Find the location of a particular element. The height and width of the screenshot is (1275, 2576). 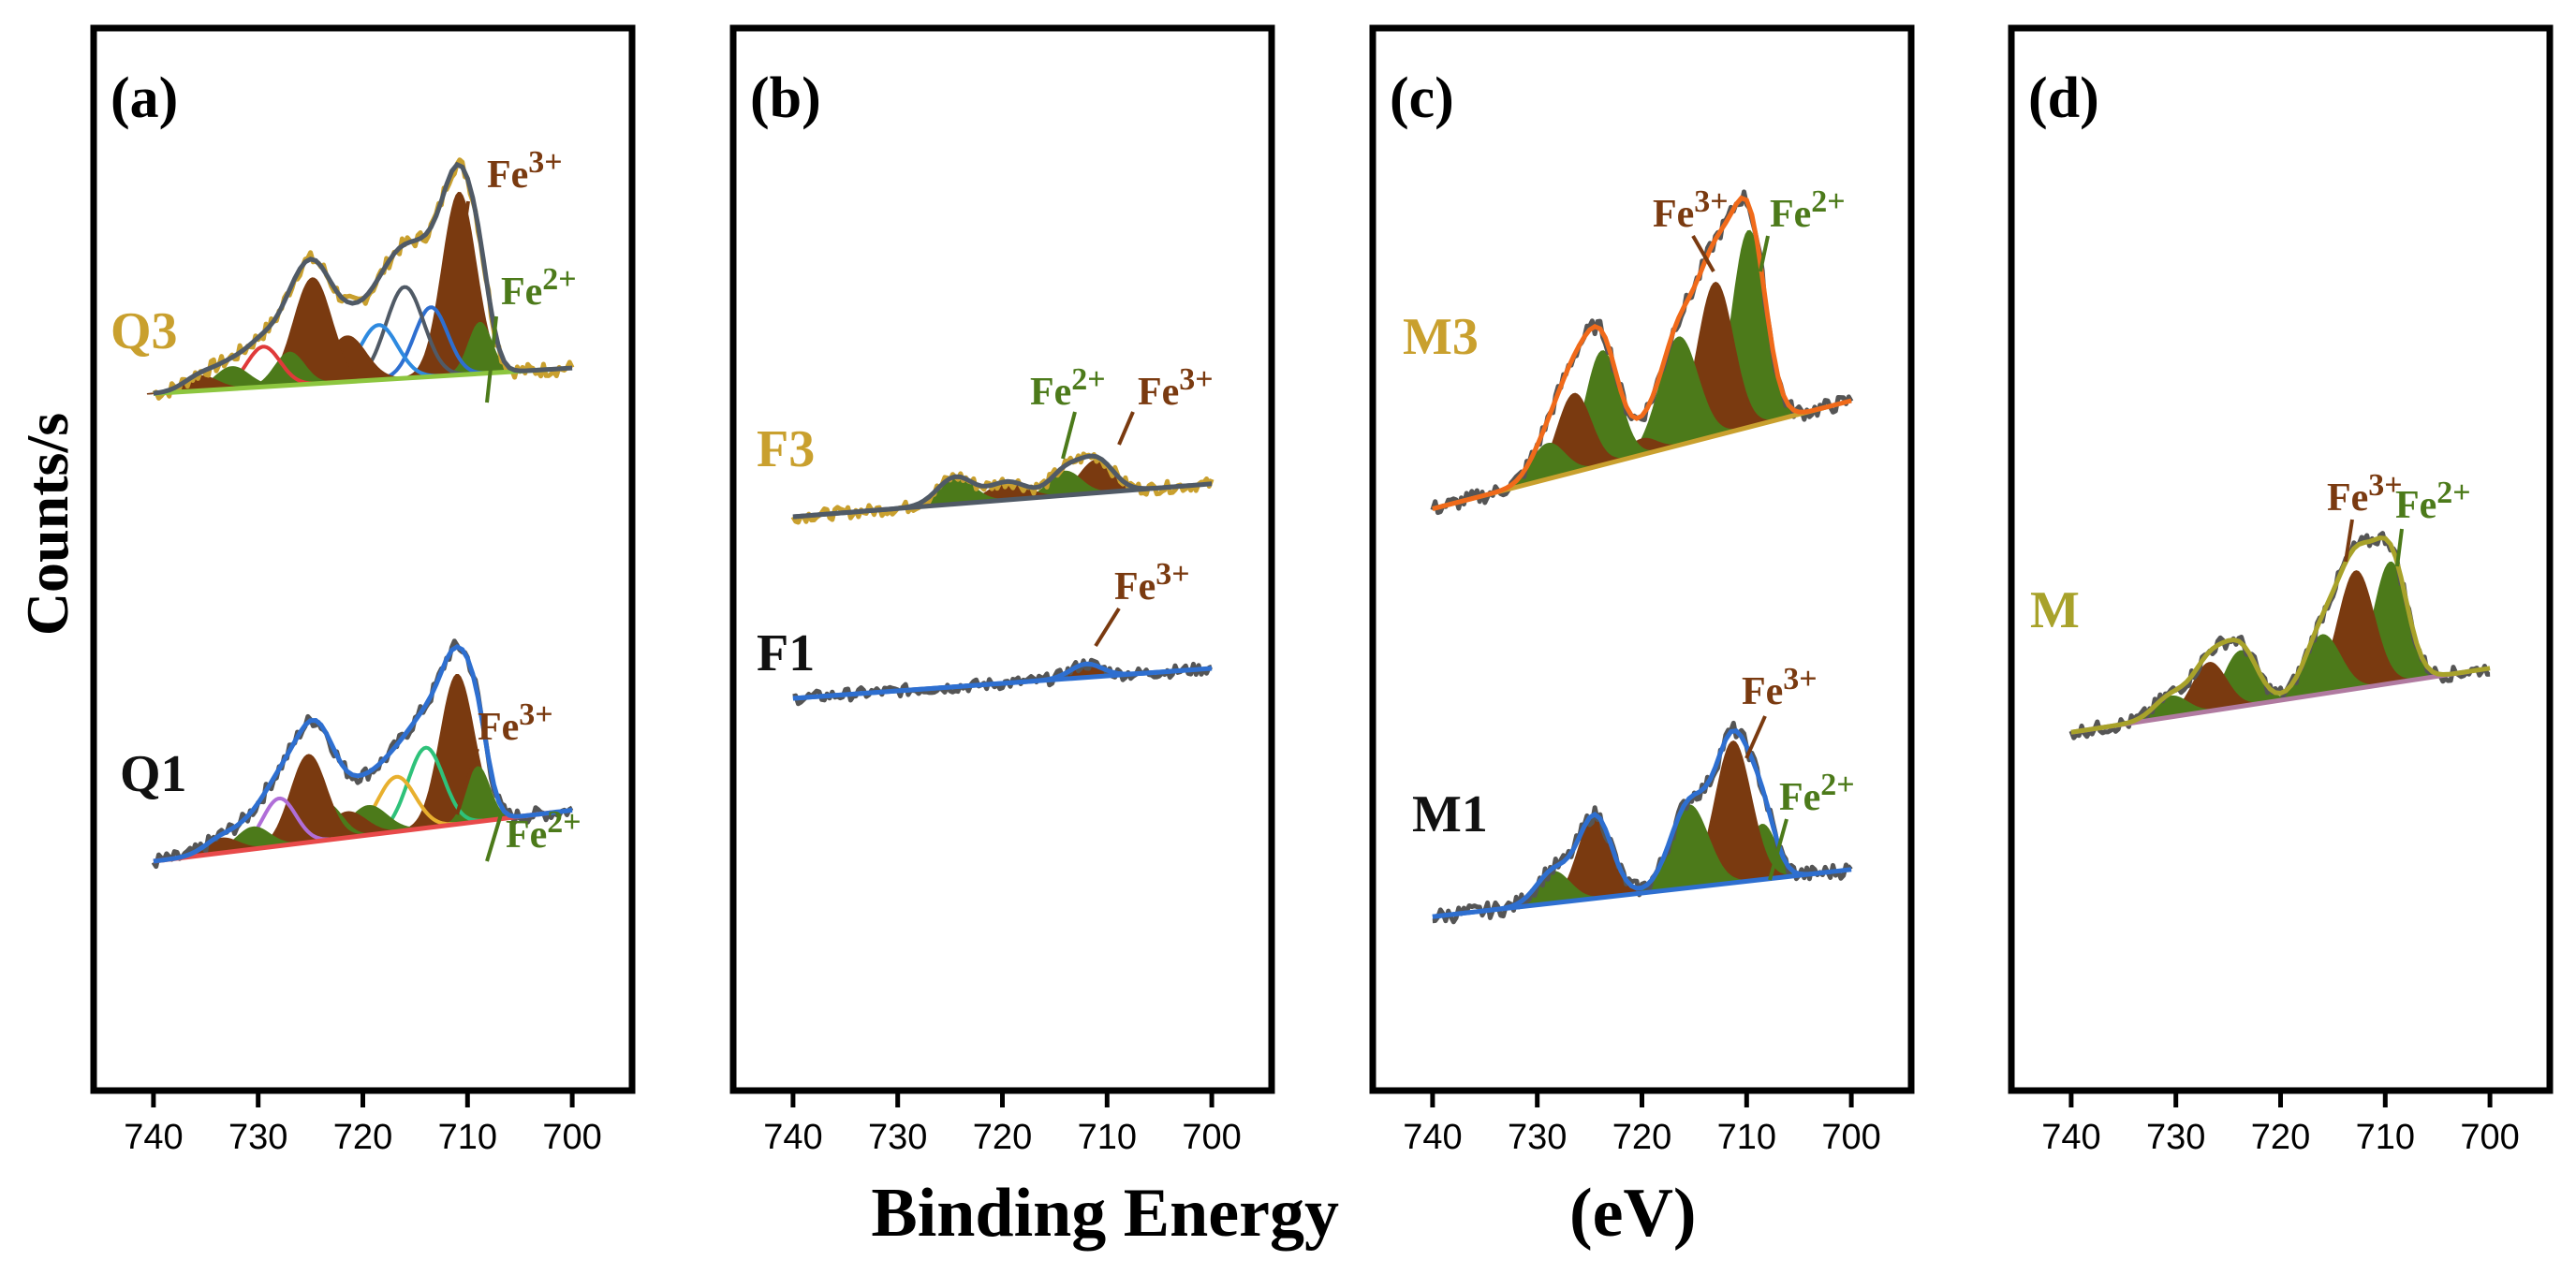

sample-label: Q1 is located at coordinates (153, 774).